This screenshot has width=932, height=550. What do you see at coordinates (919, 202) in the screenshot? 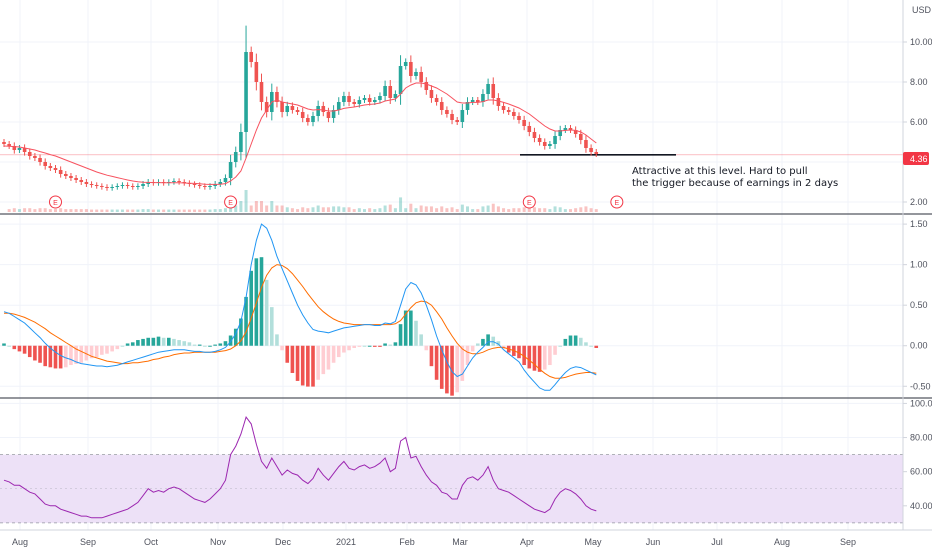
I see `axis-tick-label: 2.00` at bounding box center [919, 202].